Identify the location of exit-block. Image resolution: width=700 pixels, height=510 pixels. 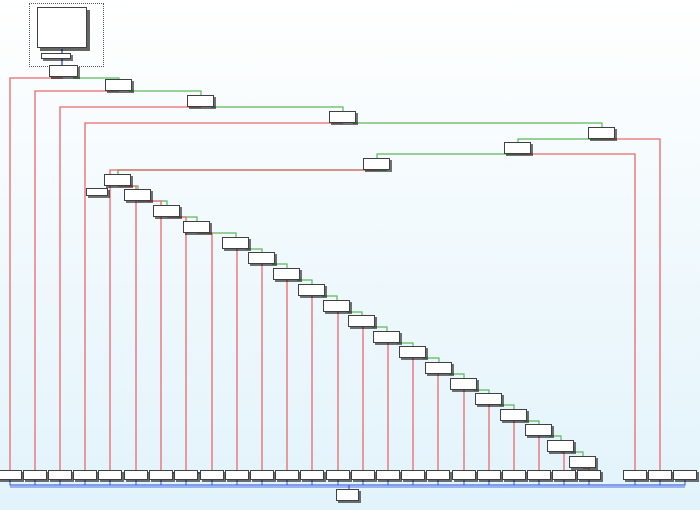
(347, 495).